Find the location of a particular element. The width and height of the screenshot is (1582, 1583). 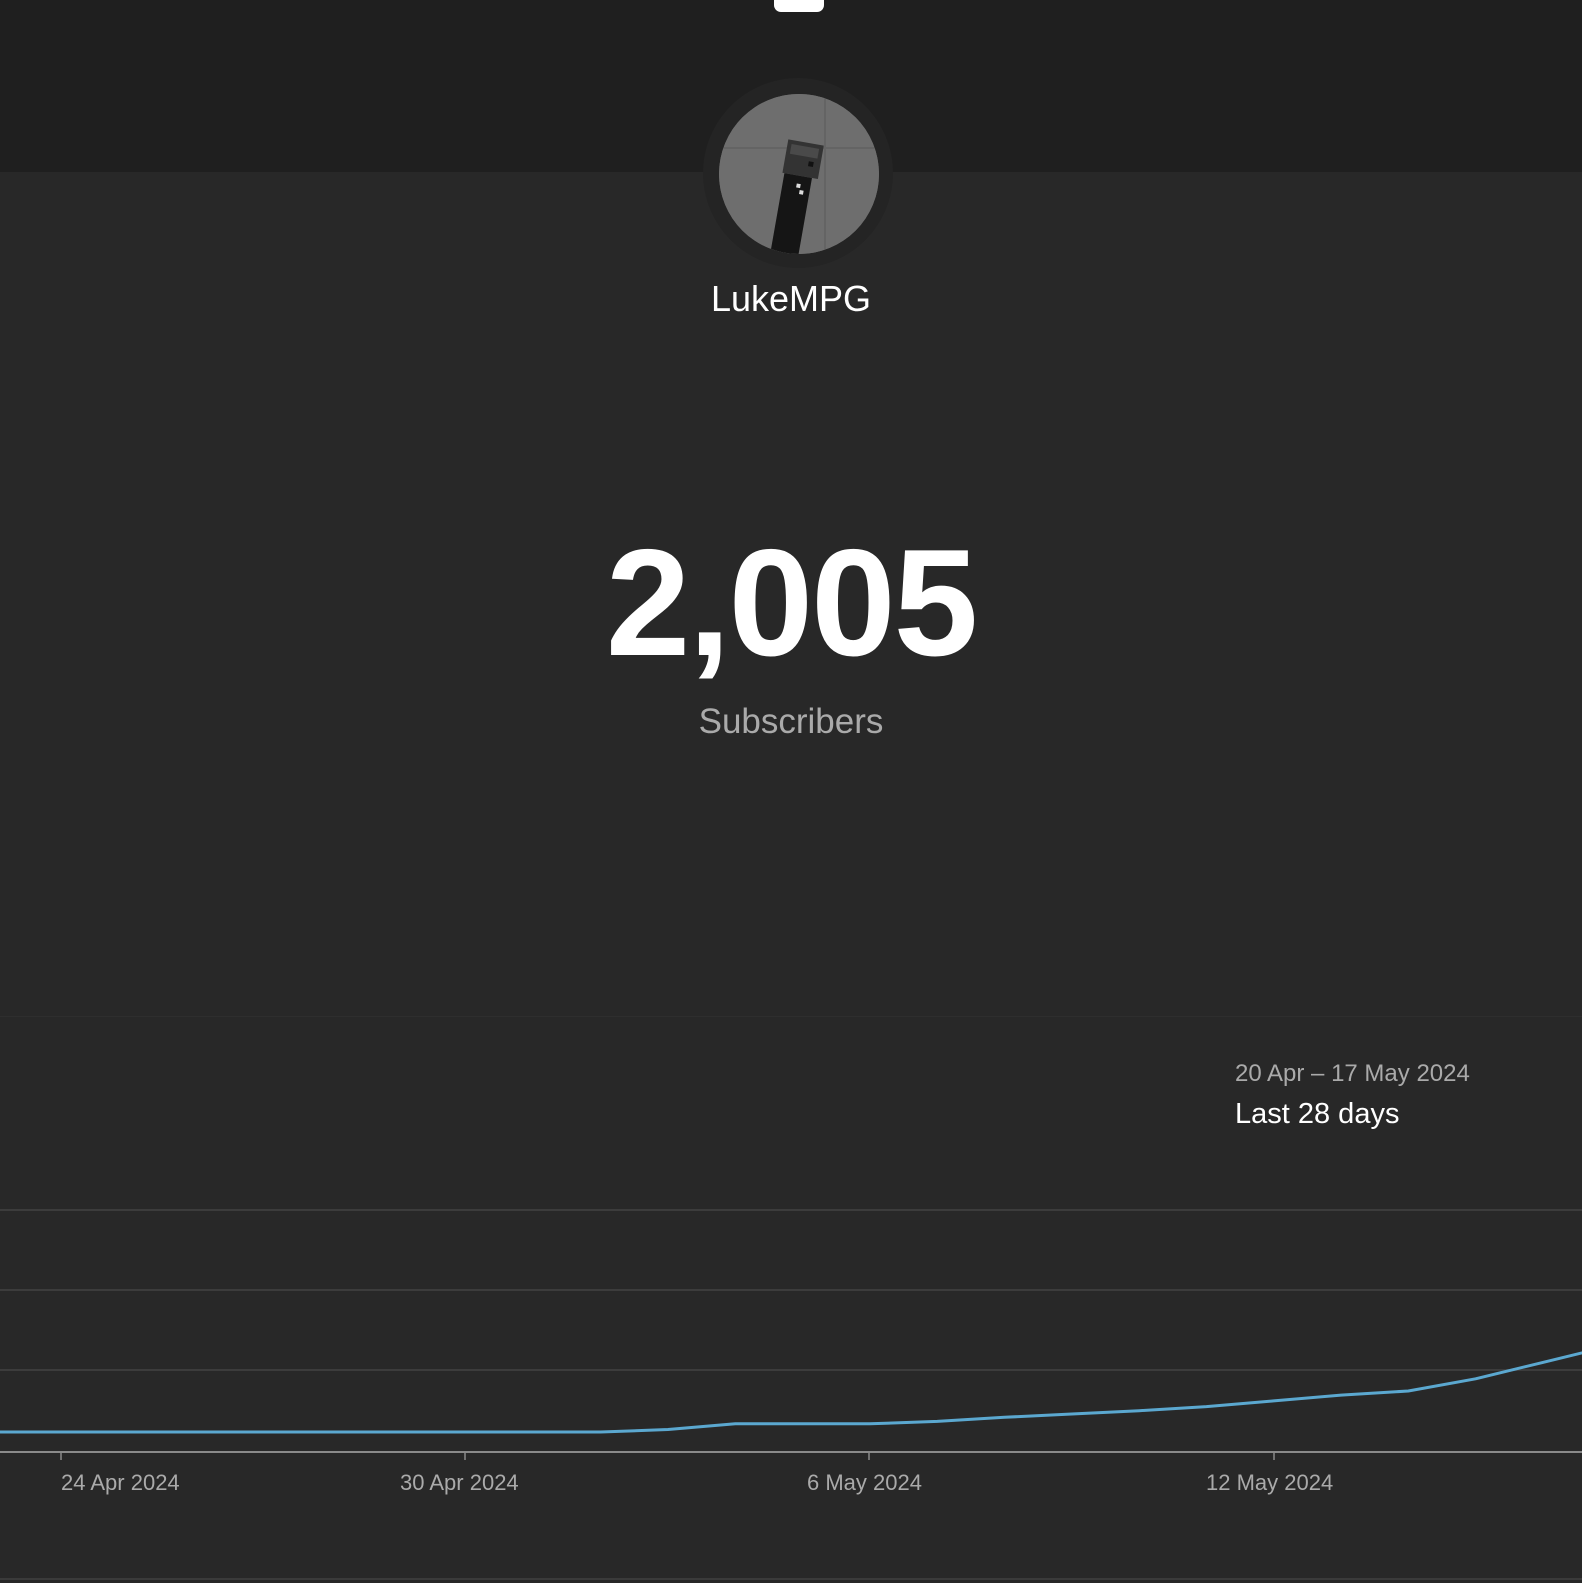

bottom-divider is located at coordinates (791, 1579).